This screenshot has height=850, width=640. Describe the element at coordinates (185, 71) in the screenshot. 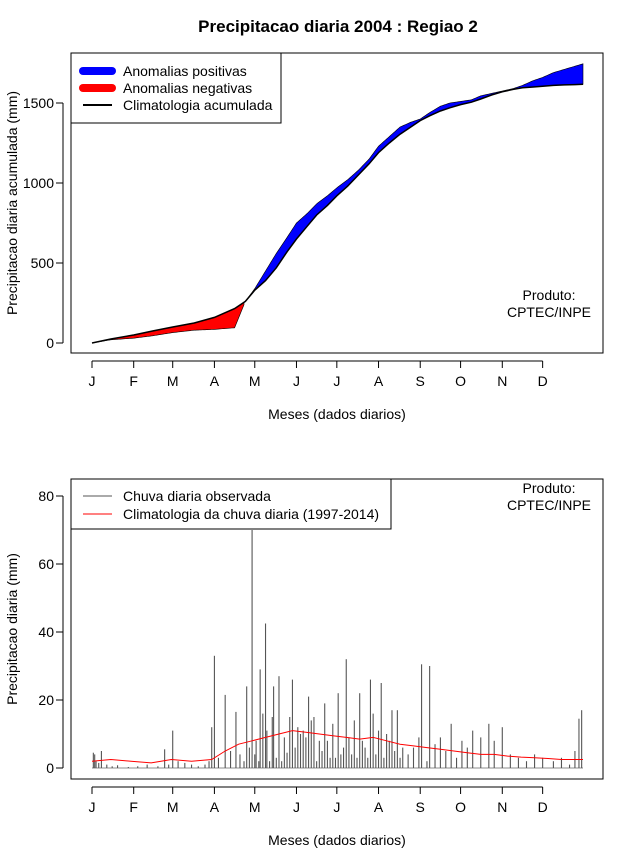

I see `legend-label: Anomalias positivas` at that location.